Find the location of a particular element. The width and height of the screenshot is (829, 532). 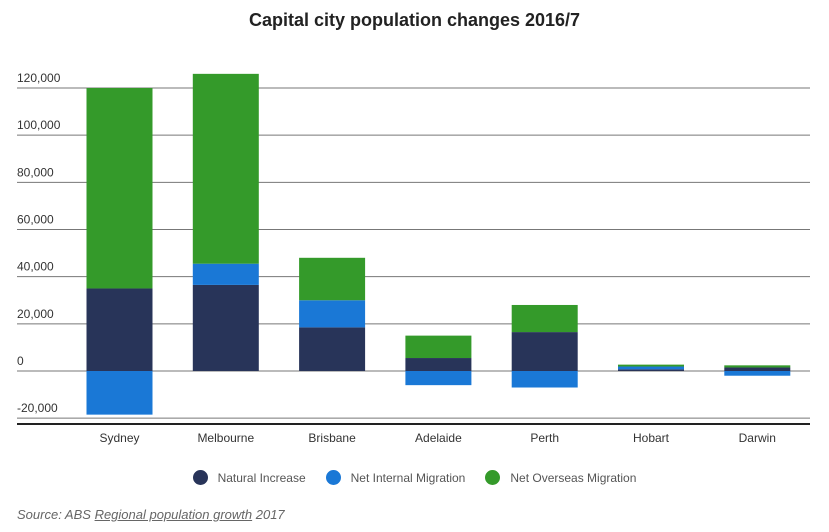

y-tick-label: 20,000 is located at coordinates (35, 314).